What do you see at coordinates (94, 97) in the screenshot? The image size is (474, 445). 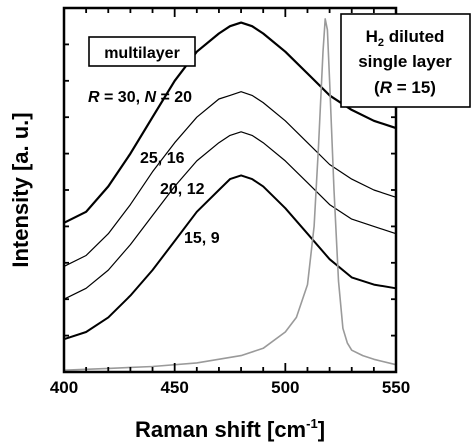 I see `series-label-r: R` at bounding box center [94, 97].